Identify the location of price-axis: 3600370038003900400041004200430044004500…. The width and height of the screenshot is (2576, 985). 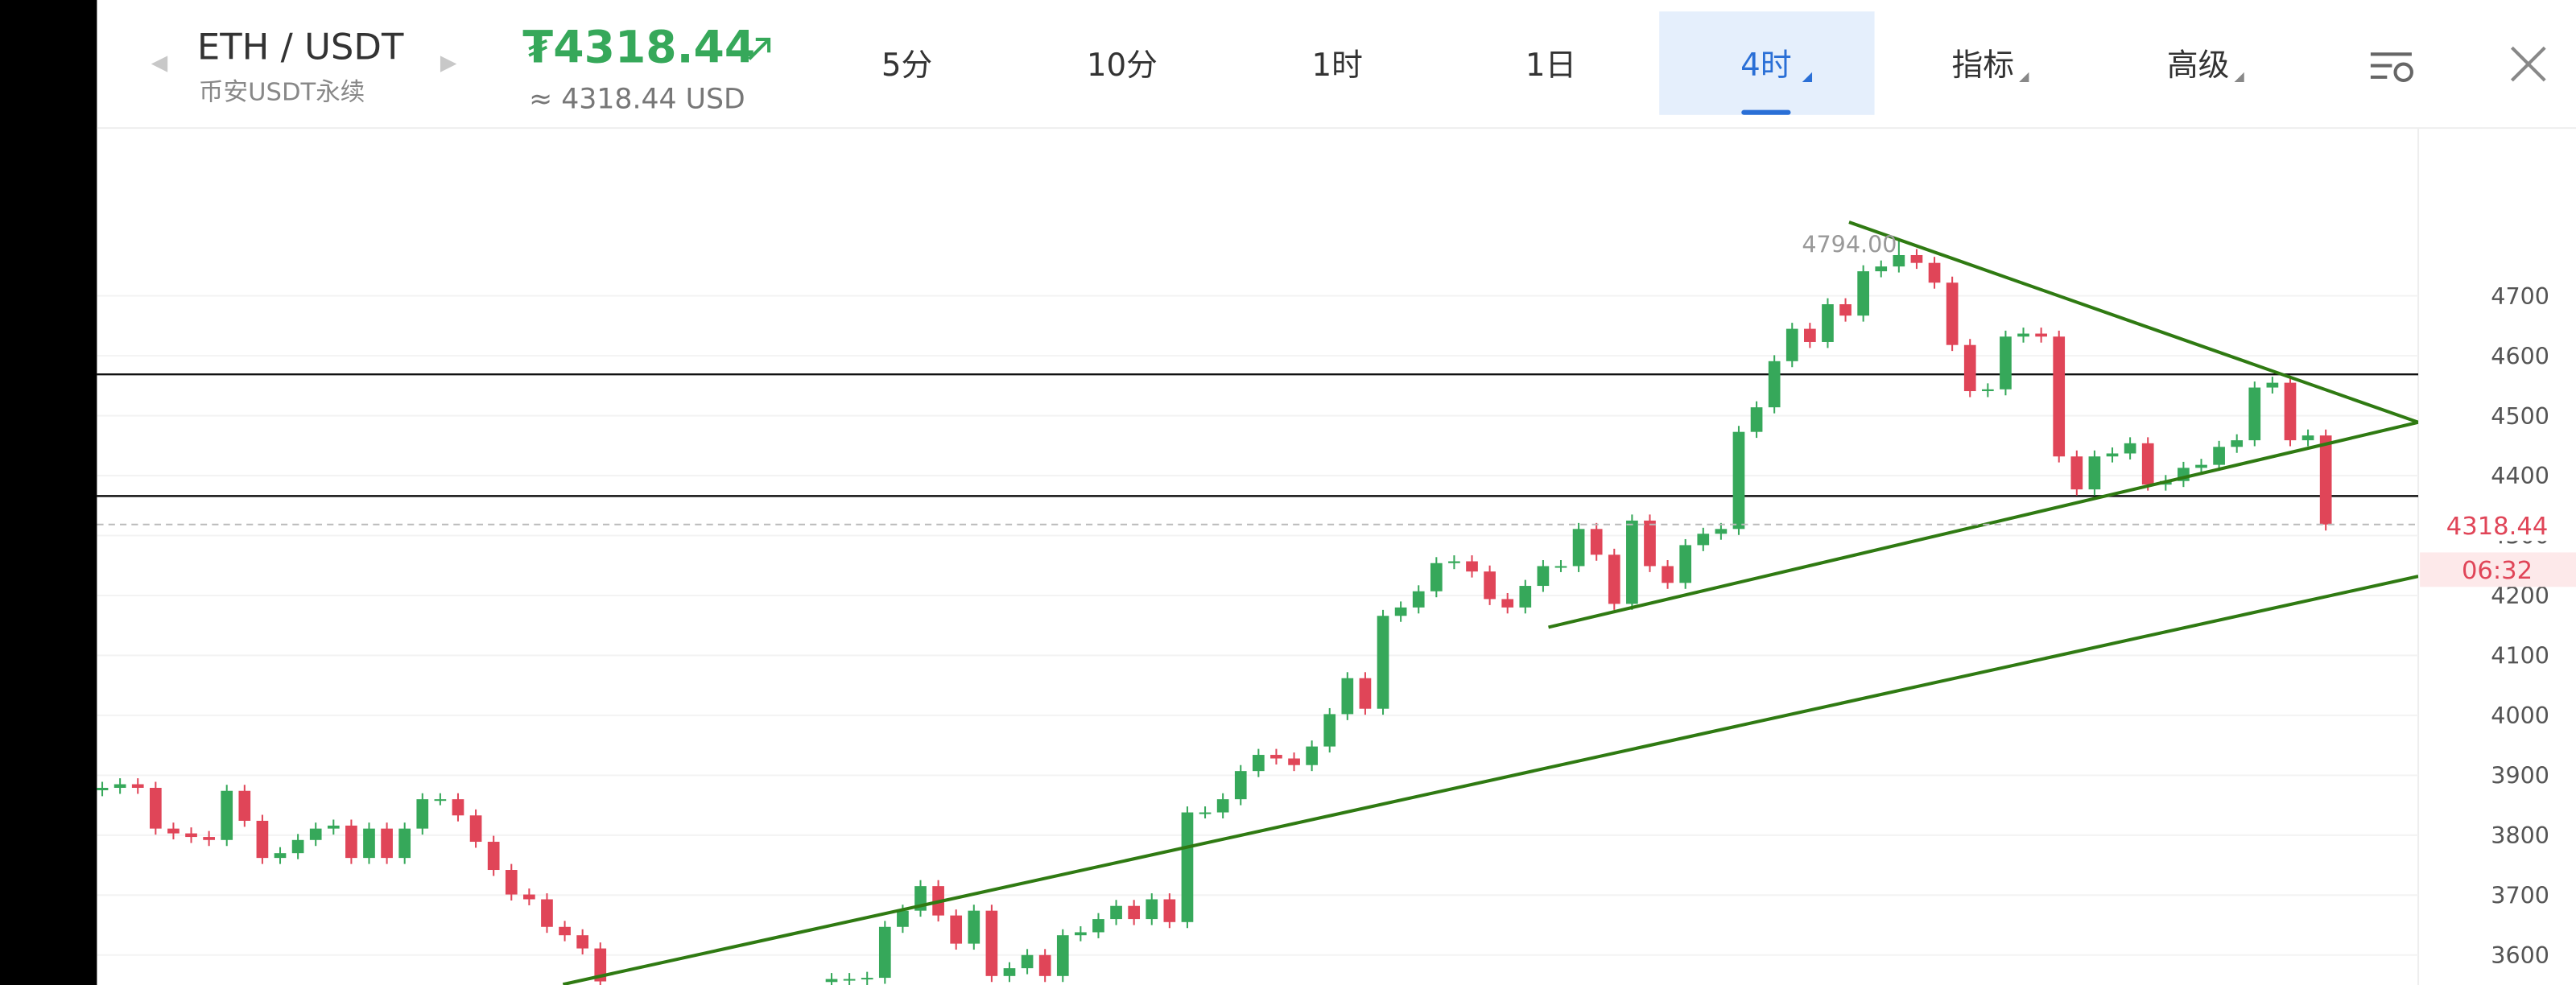
(2498, 625).